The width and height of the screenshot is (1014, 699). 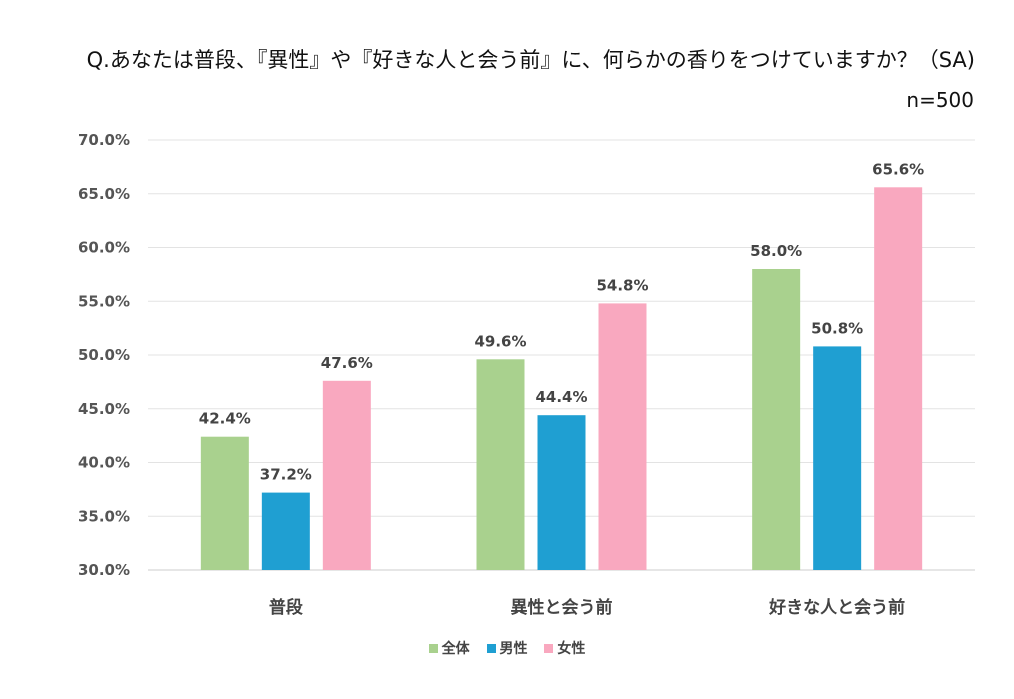 What do you see at coordinates (104, 570) in the screenshot?
I see `y-tick-label: 30.0%` at bounding box center [104, 570].